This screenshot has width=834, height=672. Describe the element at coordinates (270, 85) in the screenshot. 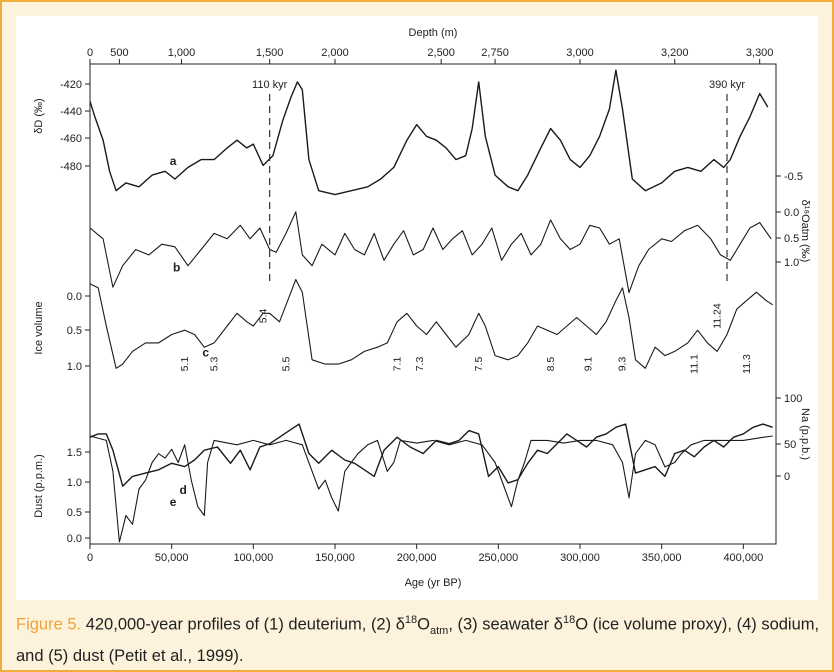

I see `dashed-line-label: 110 kyr` at that location.